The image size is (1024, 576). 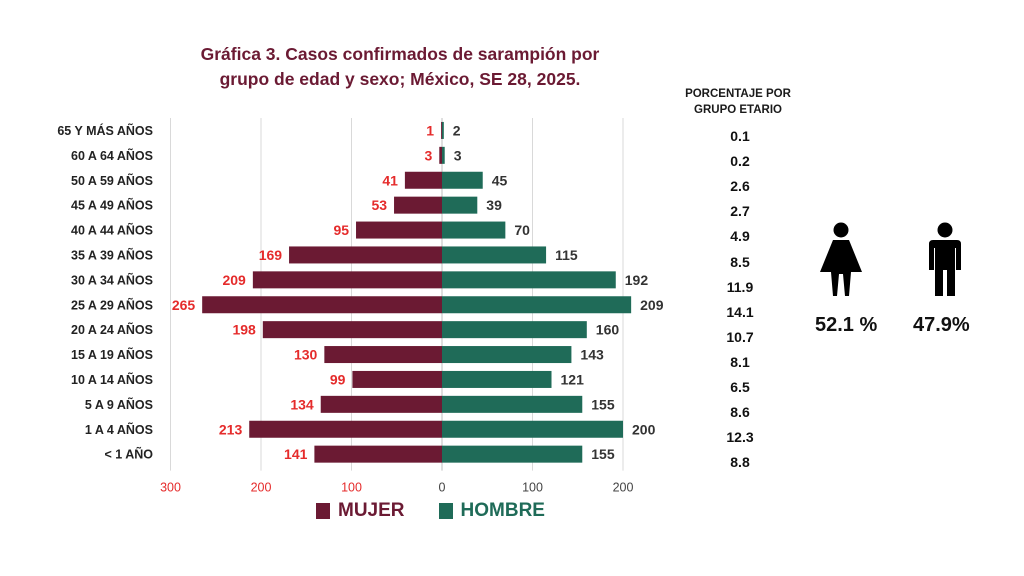 I want to click on data-label-male: 45, so click(x=500, y=180).